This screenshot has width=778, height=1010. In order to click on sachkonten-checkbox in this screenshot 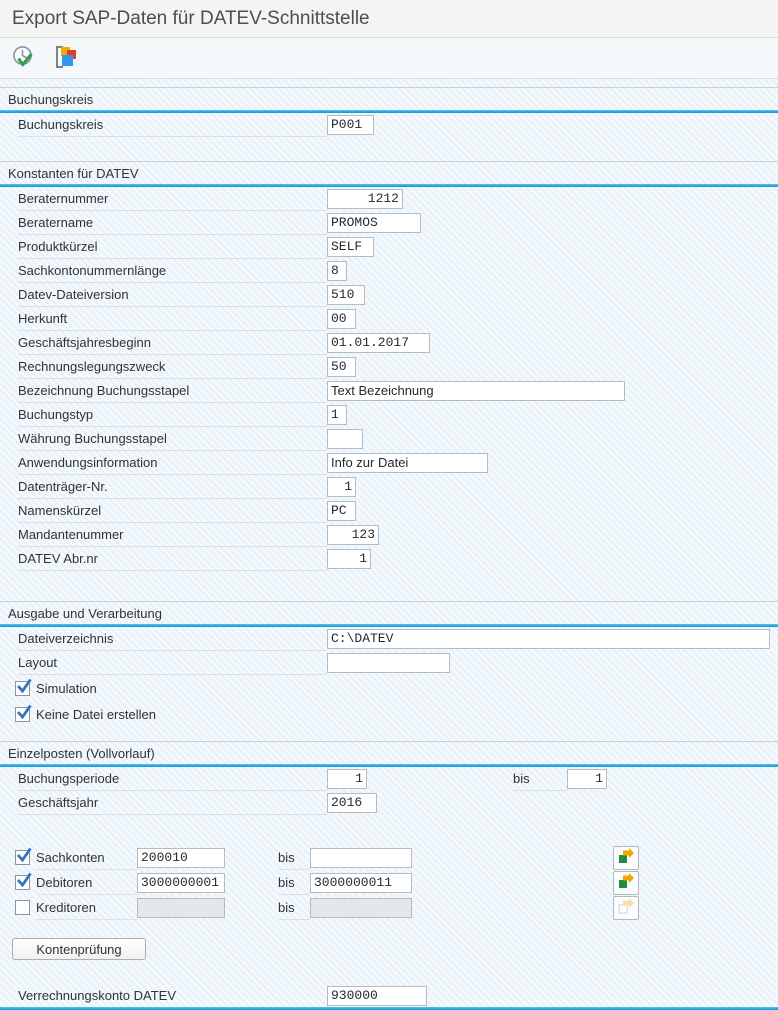, I will do `click(23, 856)`.